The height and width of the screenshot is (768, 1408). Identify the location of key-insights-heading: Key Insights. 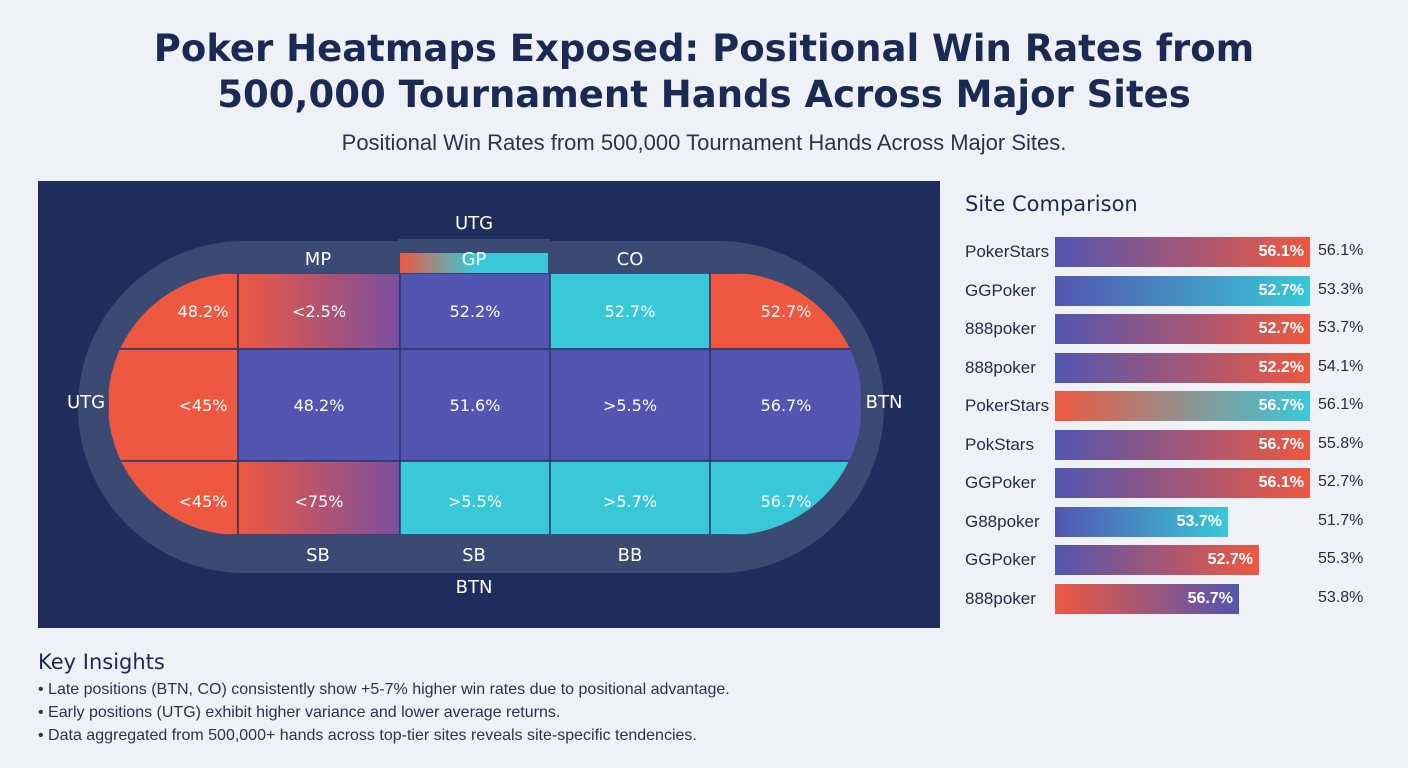
(101, 662).